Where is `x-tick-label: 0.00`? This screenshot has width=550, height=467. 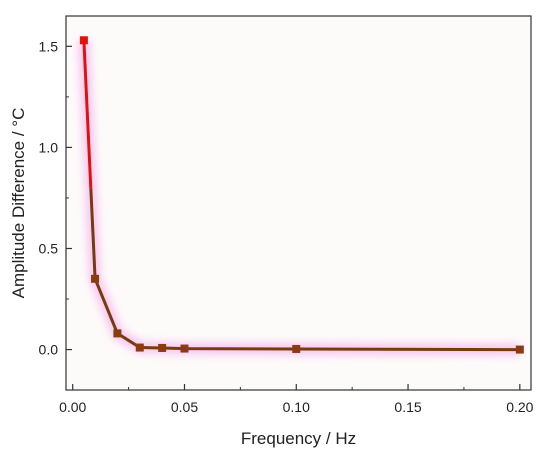 x-tick-label: 0.00 is located at coordinates (72, 407).